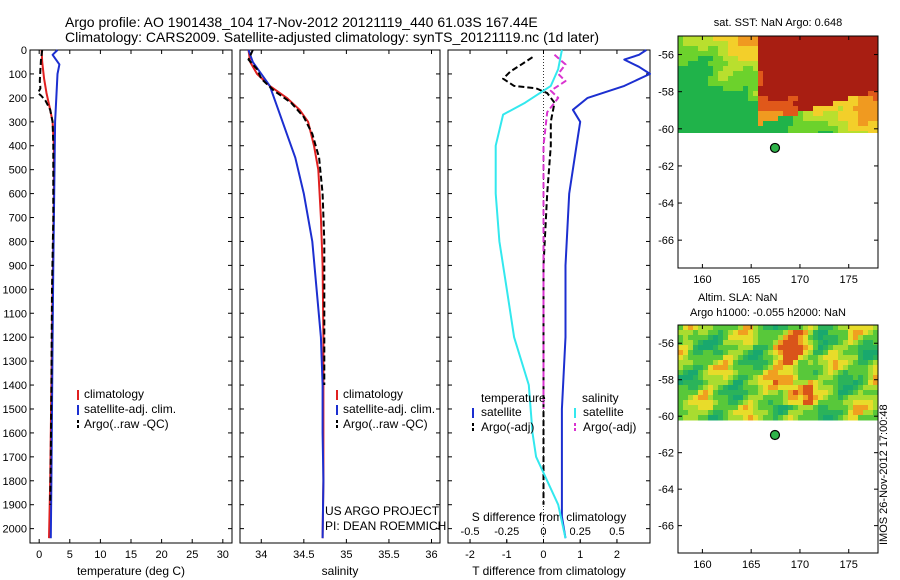  I want to click on difference-xlabel: T difference from climatology, so click(549, 571).